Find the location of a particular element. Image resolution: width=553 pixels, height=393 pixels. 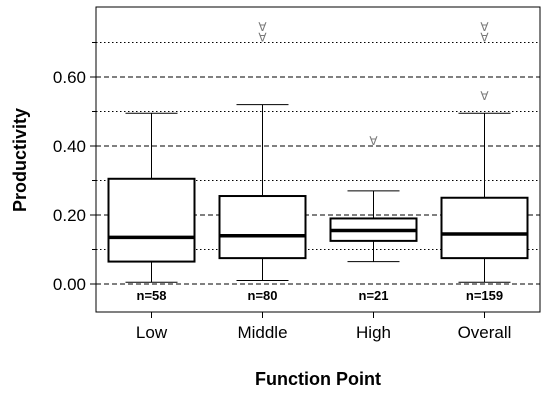

box-high: ∀ n=21 is located at coordinates (373, 218).